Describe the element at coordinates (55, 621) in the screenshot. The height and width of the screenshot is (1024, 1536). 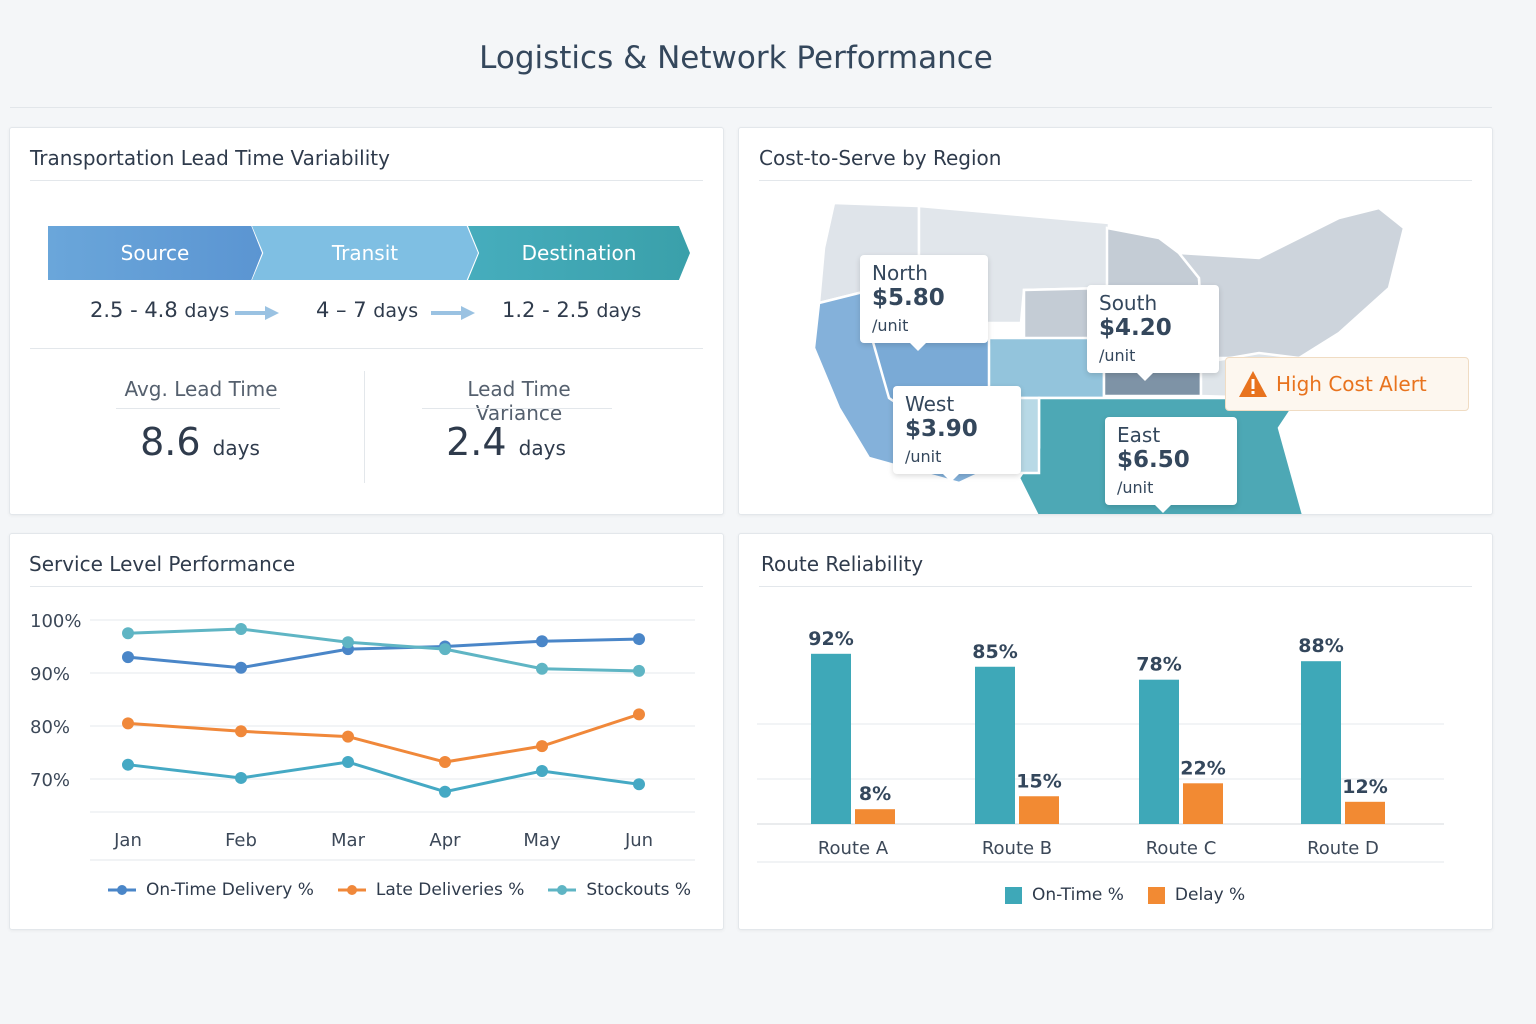
I see `y-tick-label: 100%` at that location.